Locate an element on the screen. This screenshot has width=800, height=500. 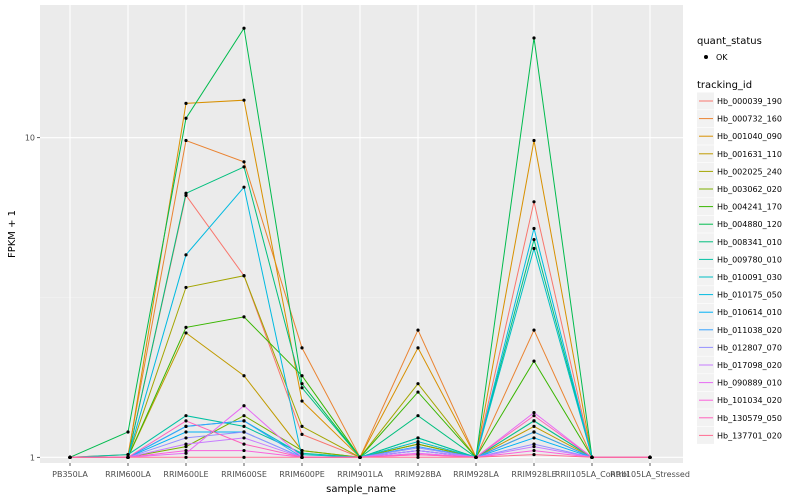
x-tick-label: RRIM600SE is located at coordinates (244, 474).